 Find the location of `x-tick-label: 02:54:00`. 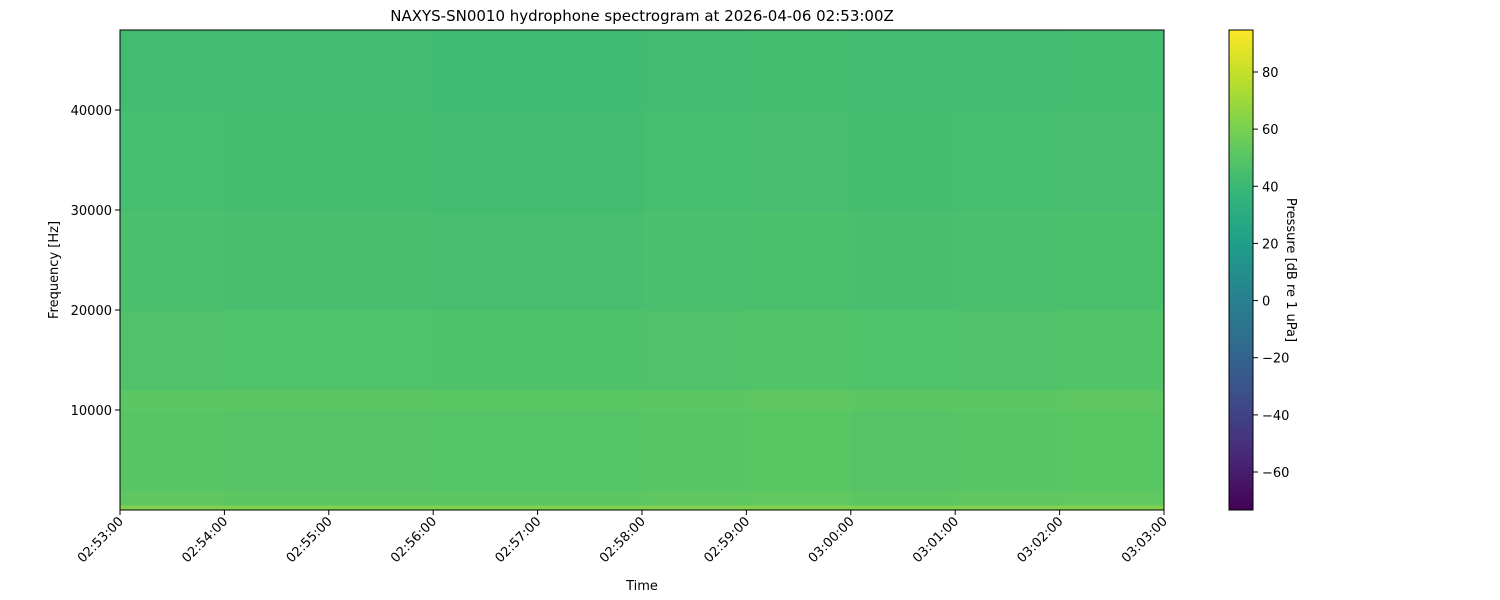

x-tick-label: 02:54:00 is located at coordinates (205, 540).